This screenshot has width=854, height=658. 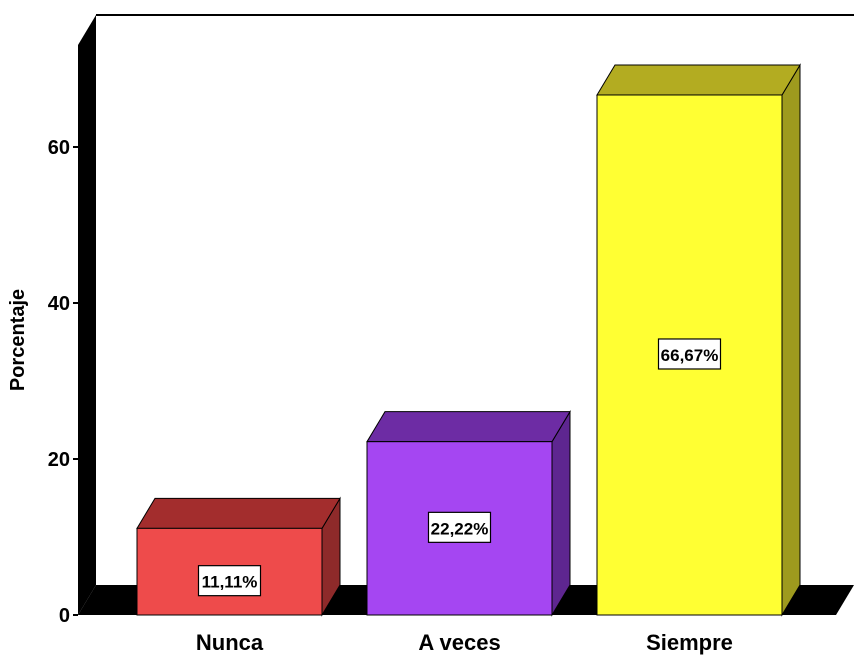 I want to click on left-wall, so click(x=87, y=315).